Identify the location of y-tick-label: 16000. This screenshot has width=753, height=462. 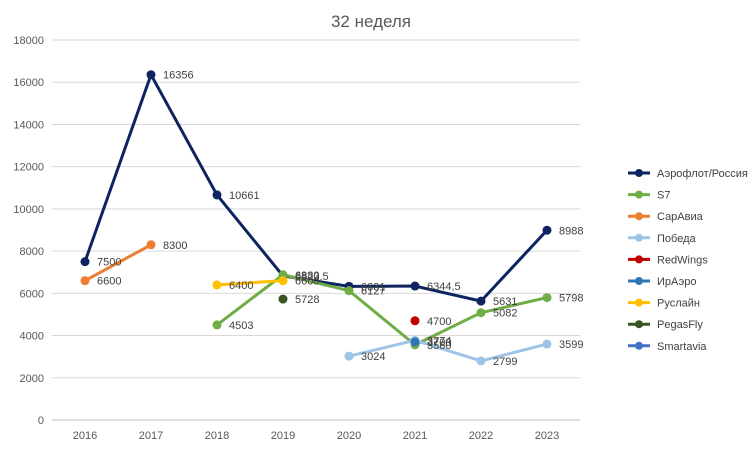
(28, 83).